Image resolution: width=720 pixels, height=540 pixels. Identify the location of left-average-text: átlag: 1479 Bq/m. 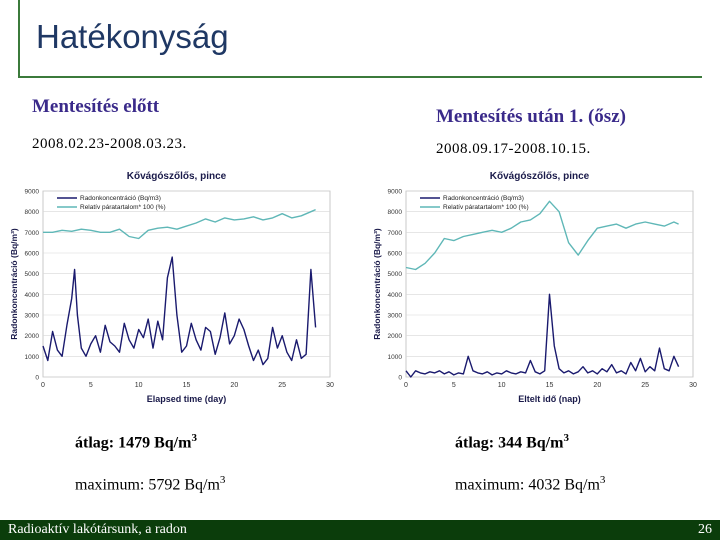
(133, 443).